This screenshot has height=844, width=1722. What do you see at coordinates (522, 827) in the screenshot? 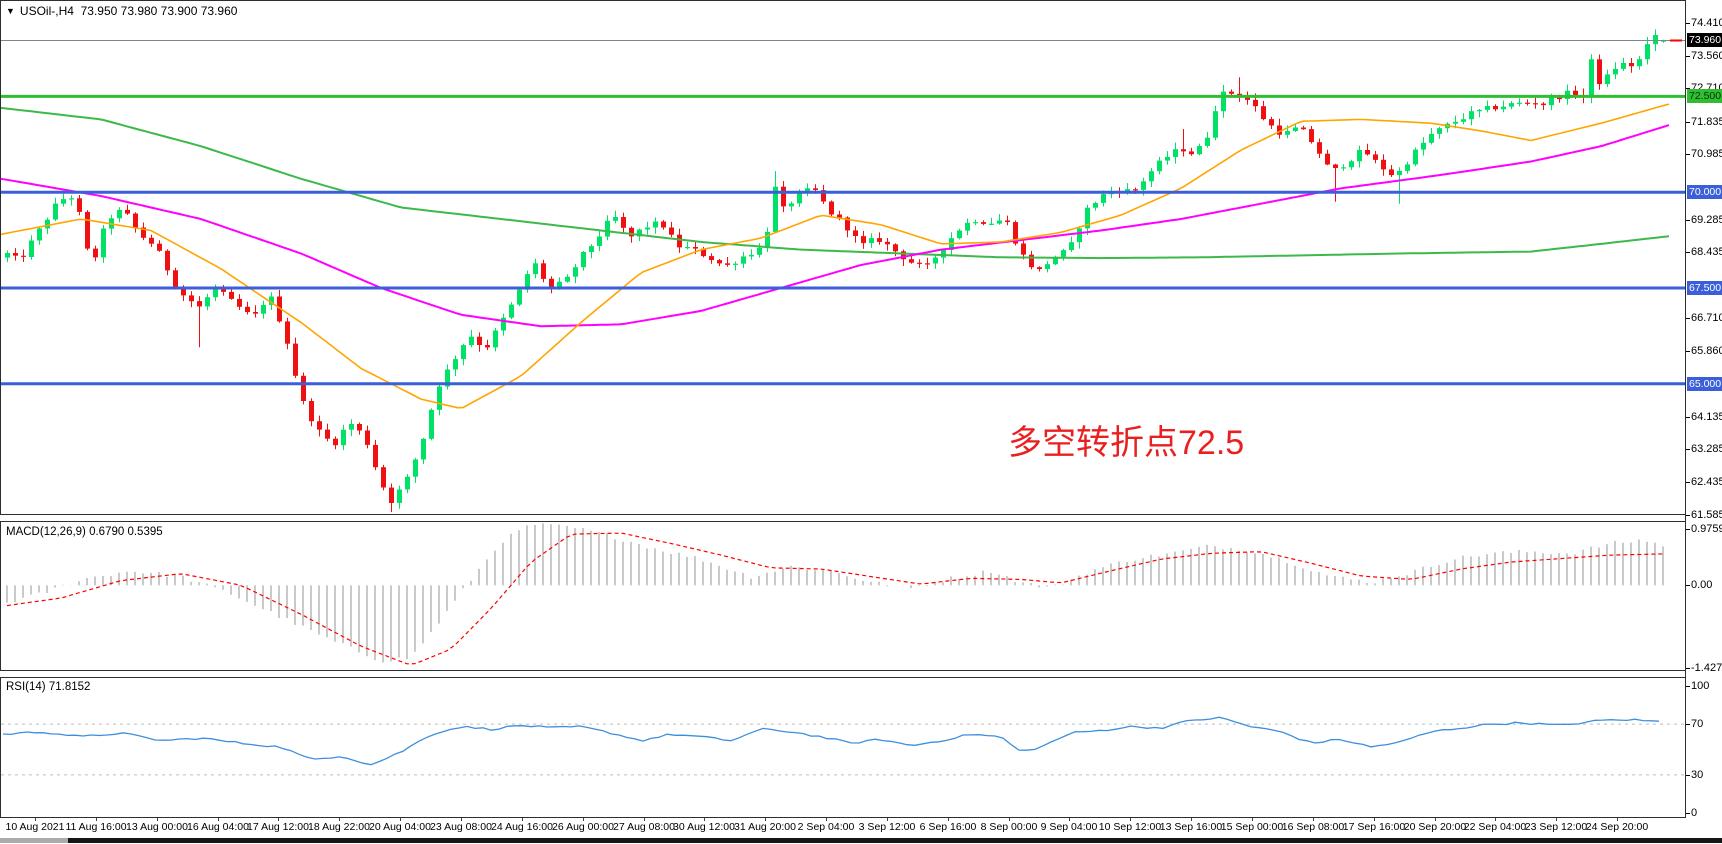
I see `date-label: 24 Aug 16:00` at bounding box center [522, 827].